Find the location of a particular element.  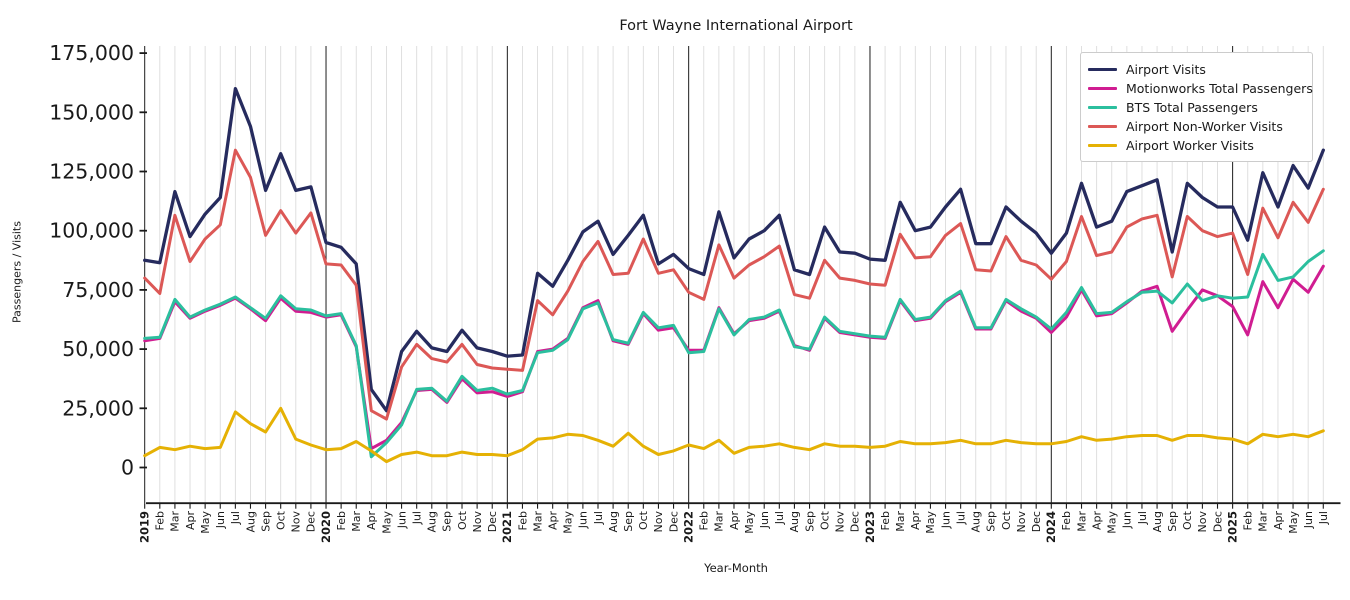

x-tick-label: 2021 is located at coordinates (507, 527).